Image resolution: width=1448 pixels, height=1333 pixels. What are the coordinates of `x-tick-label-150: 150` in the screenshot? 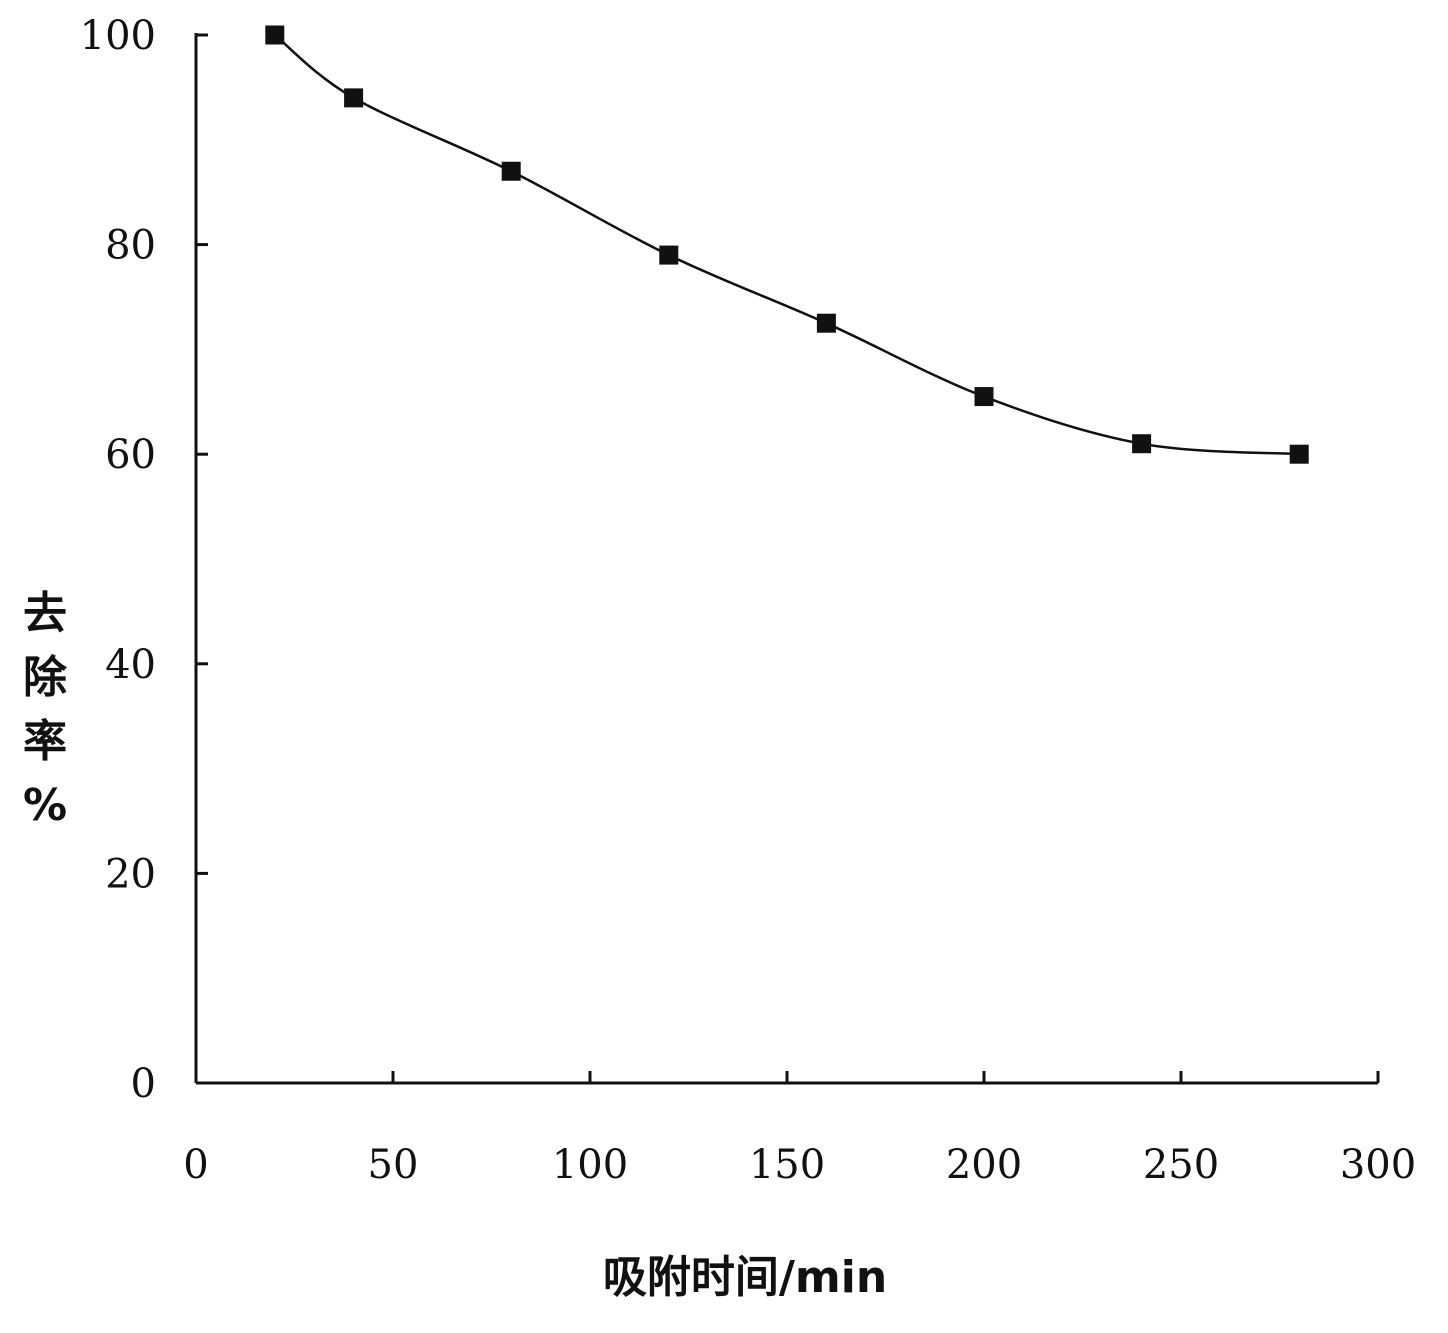 It's located at (787, 1165).